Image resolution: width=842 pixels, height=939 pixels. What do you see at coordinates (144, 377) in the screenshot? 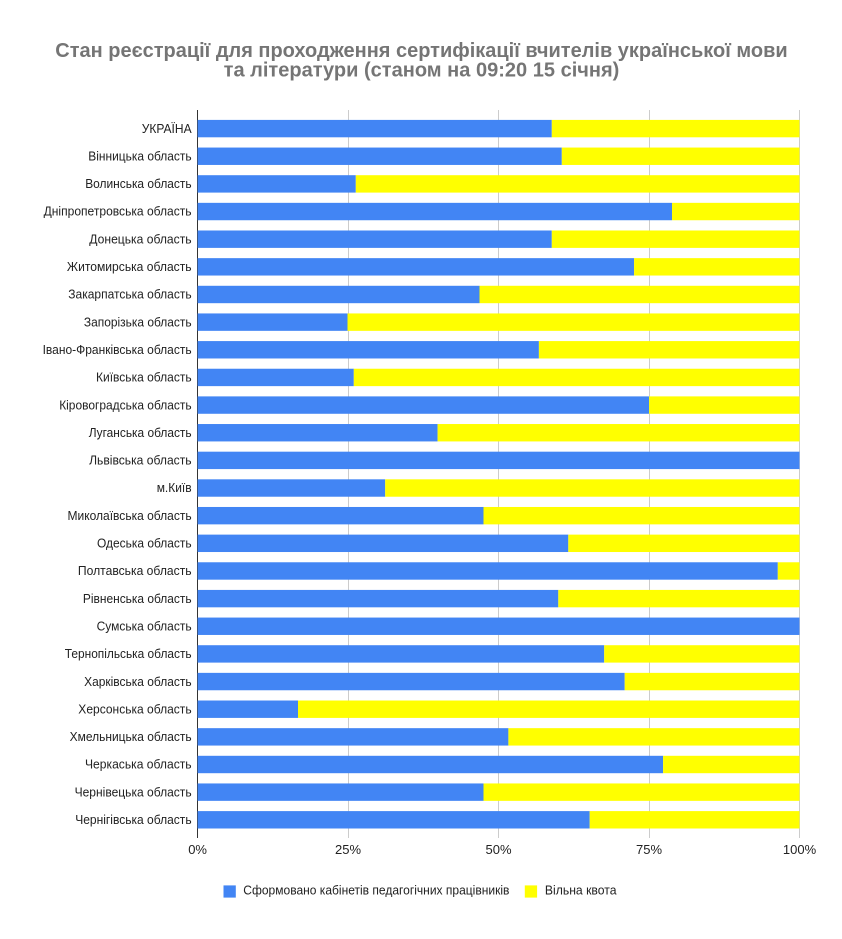
I see `svg-text: Київська область` at bounding box center [144, 377].